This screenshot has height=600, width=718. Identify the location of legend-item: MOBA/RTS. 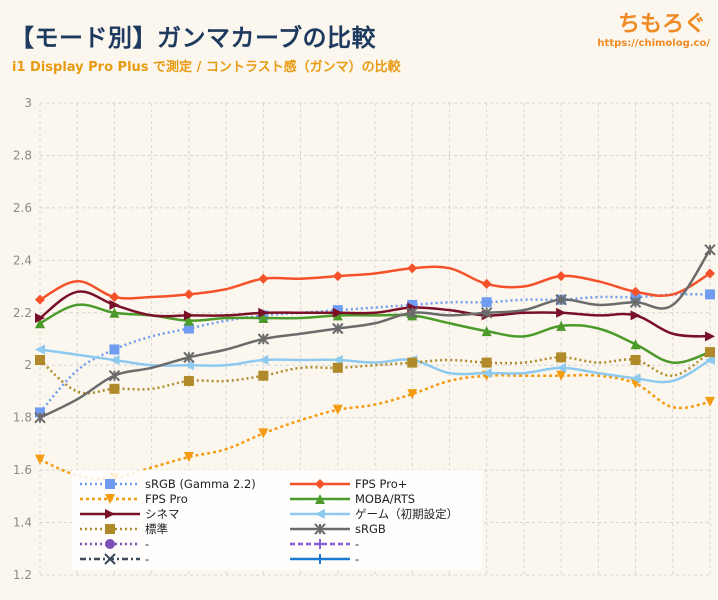
(352, 499).